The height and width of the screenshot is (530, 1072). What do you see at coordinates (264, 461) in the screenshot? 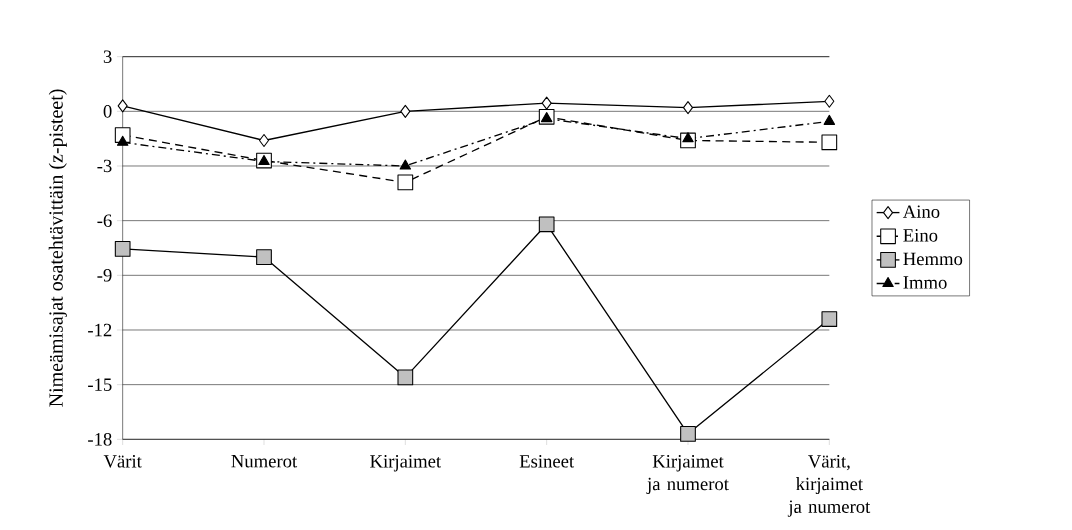
I see `x-tick-label: Numerot` at bounding box center [264, 461].